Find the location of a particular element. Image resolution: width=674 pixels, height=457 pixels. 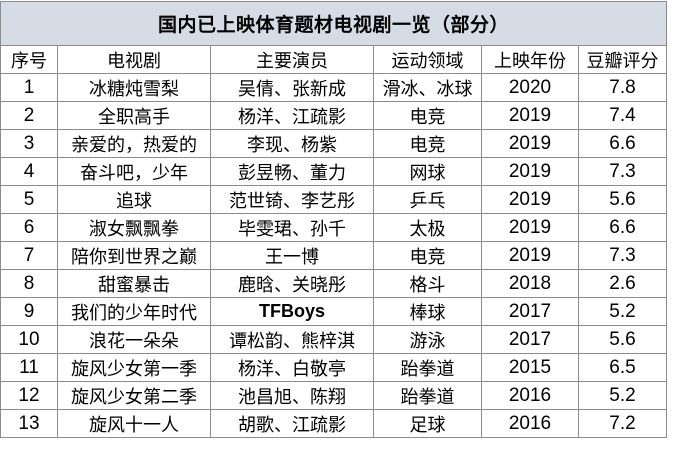

cell-rating: 6.5 is located at coordinates (622, 367).